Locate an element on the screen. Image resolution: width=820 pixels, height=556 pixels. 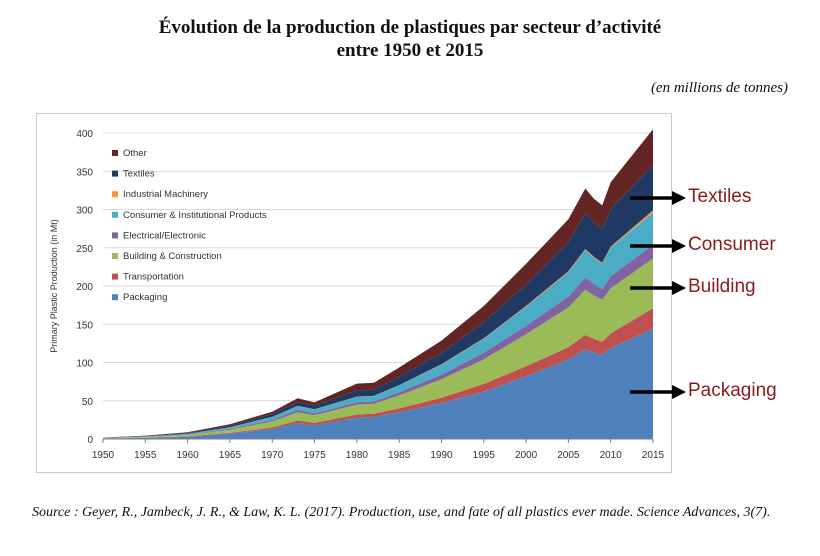
x-tick-label: 2005 is located at coordinates (568, 455).